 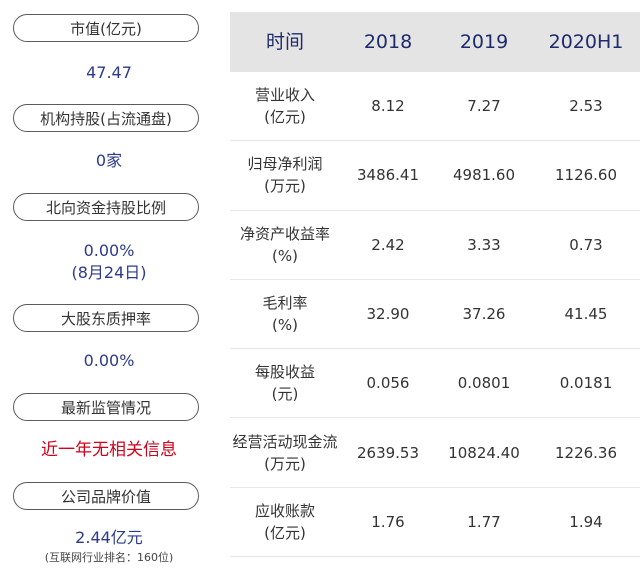 I want to click on pledge-rate-value: 0.00%, so click(x=109, y=360).